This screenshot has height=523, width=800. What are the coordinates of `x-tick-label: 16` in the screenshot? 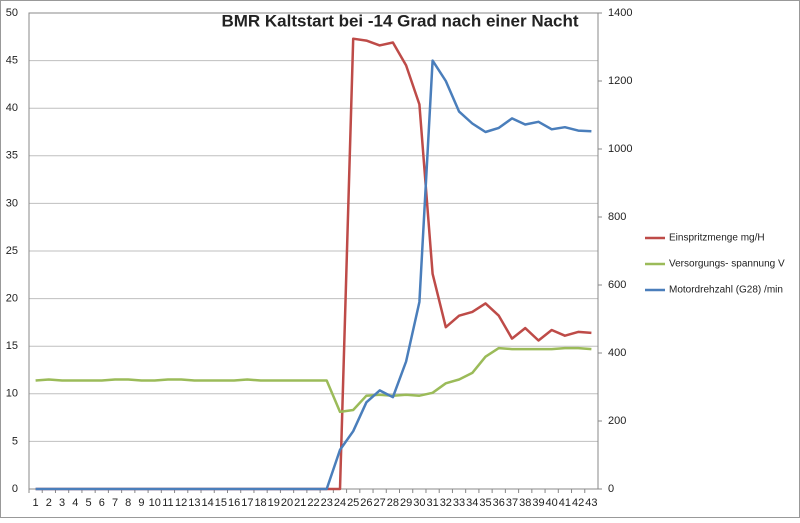 It's located at (234, 503).